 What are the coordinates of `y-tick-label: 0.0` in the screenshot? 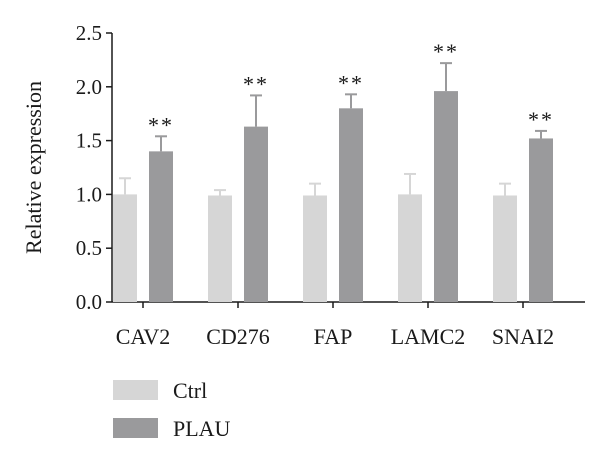 It's located at (89, 302).